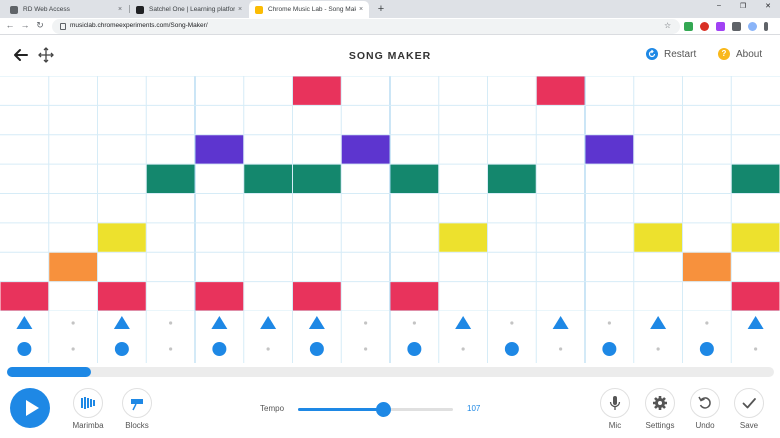  What do you see at coordinates (740, 54) in the screenshot?
I see `about-button: ? About` at bounding box center [740, 54].